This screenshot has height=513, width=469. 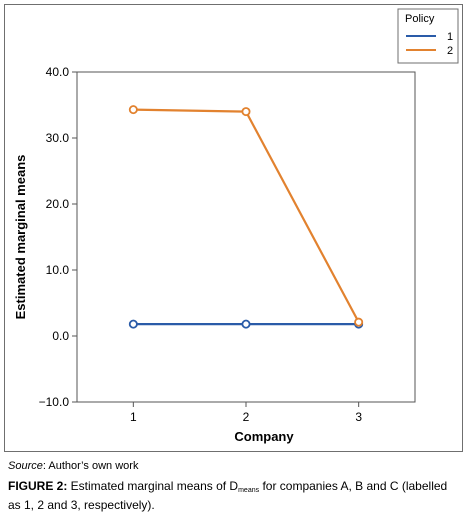 What do you see at coordinates (58, 72) in the screenshot?
I see `y-tick-label: 40.0` at bounding box center [58, 72].